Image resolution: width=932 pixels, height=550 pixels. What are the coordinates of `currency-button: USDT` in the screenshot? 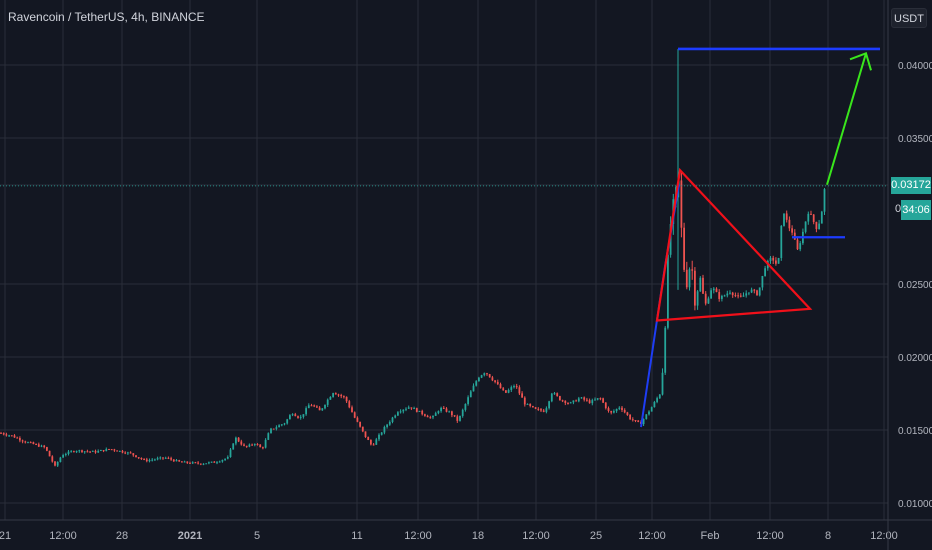 It's located at (909, 18).